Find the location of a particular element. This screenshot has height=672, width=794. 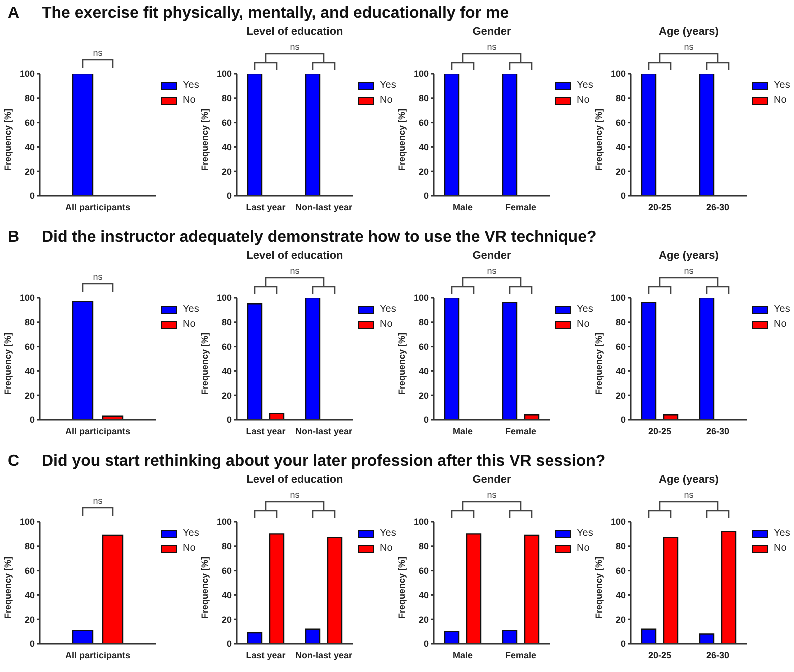

text: C is located at coordinates (14, 462).